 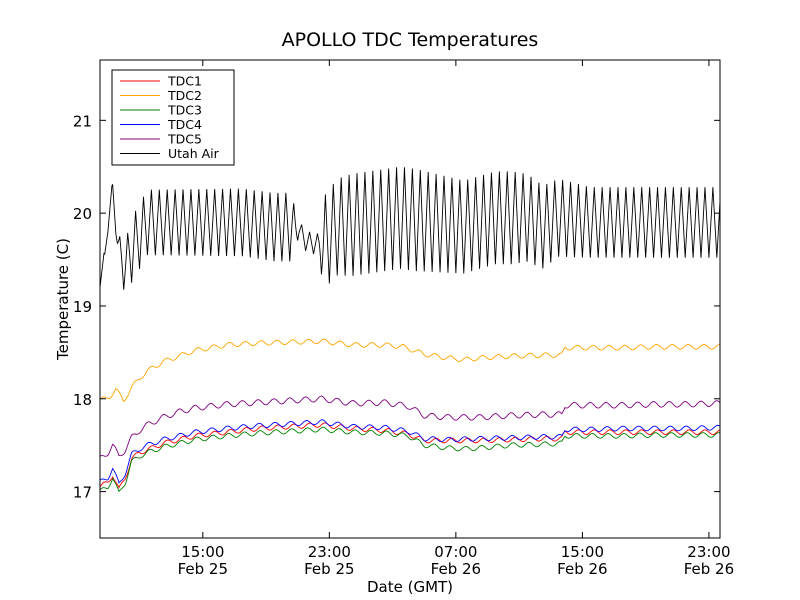 I want to click on x-tick-time-label: 07:00, so click(x=455, y=552).